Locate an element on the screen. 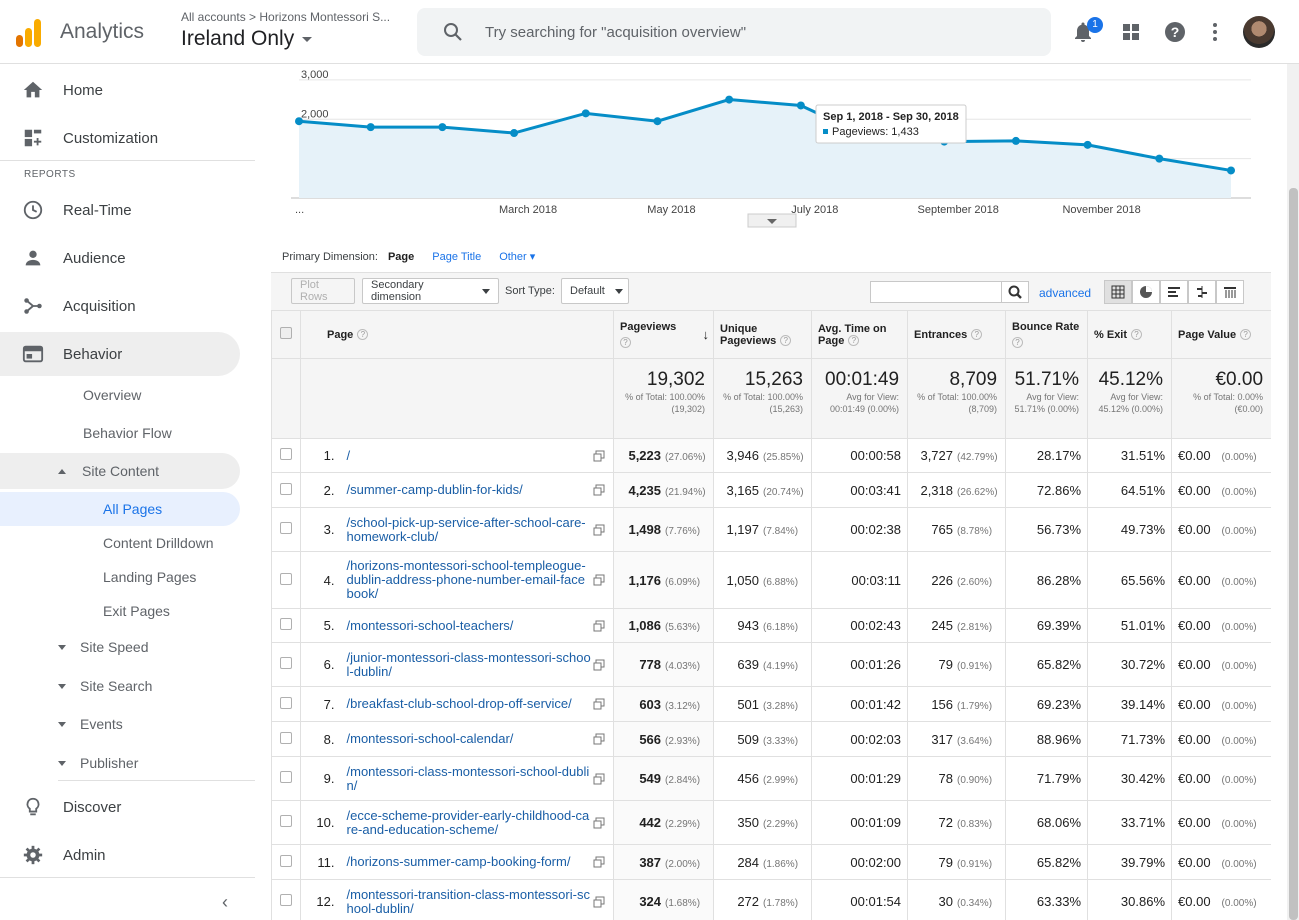 The width and height of the screenshot is (1299, 920). page-path-link: /montessori-school-calendar/ is located at coordinates (430, 738).